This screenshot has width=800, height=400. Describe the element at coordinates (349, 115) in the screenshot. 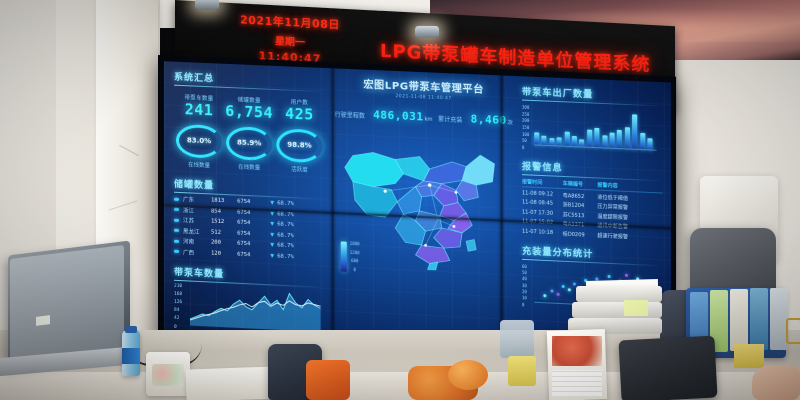

I see `metric-label: 行驶里程数` at that location.